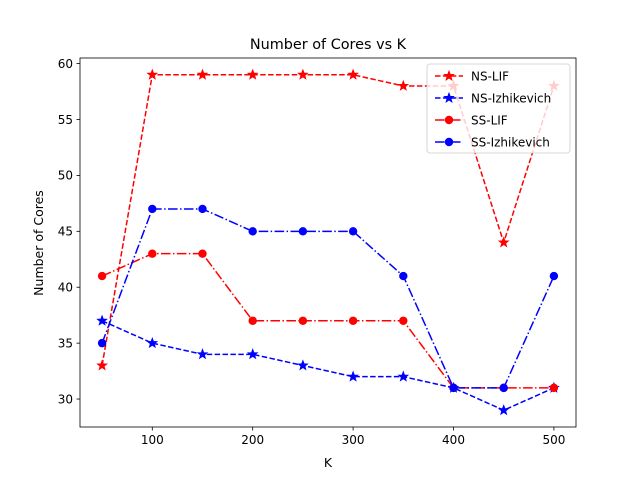 The image size is (640, 480). Describe the element at coordinates (152, 440) in the screenshot. I see `x-tick-label: 100` at that location.